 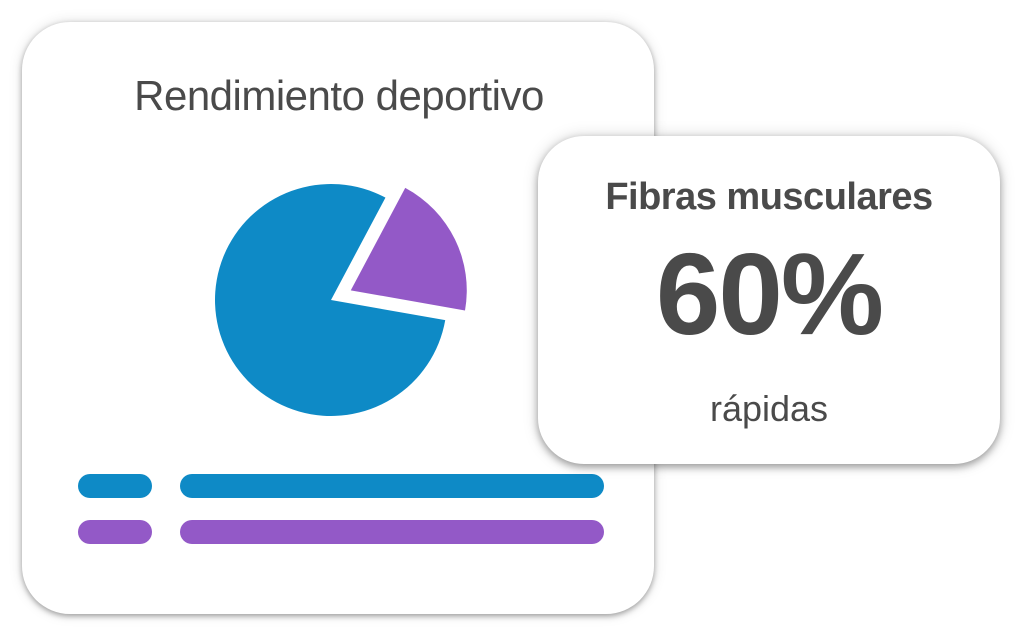 What do you see at coordinates (408, 249) in the screenshot?
I see `pie-slice-purple` at bounding box center [408, 249].